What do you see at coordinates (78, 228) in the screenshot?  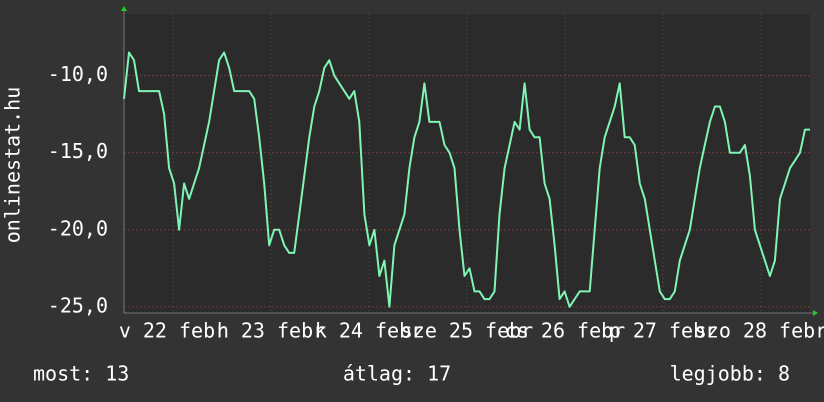 I see `y-tick-label: -20,0` at bounding box center [78, 228].